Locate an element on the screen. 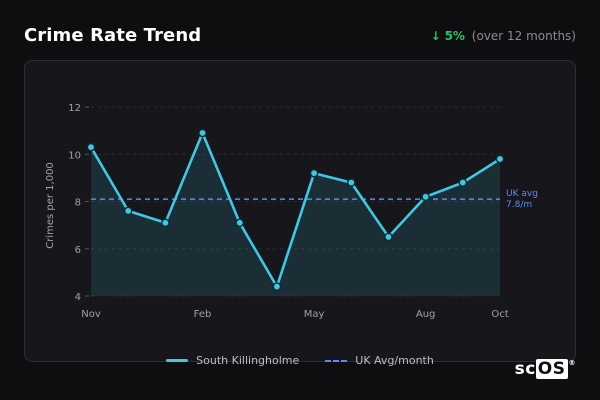 The height and width of the screenshot is (400, 600). legend-reference-label: UK Avg/month is located at coordinates (394, 360).